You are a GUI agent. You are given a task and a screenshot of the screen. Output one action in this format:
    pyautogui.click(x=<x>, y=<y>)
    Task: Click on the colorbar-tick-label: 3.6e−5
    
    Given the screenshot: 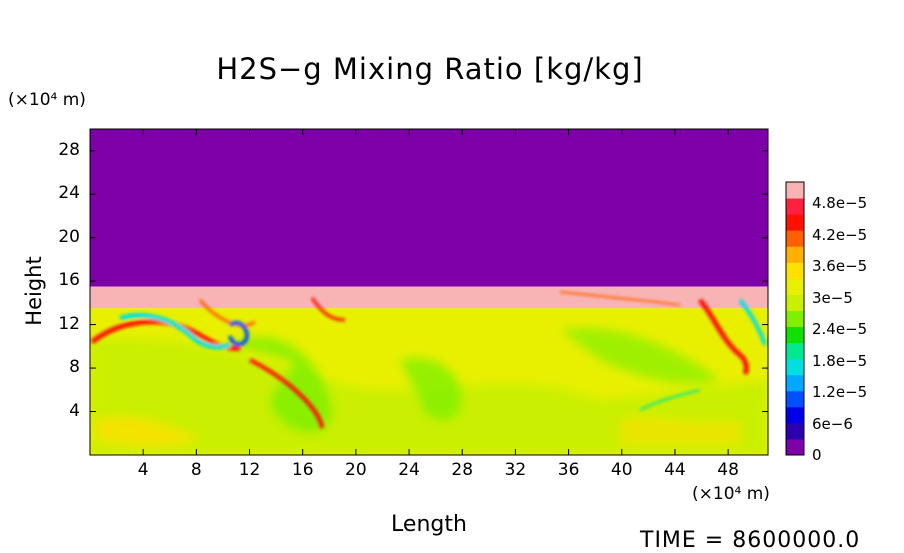 What is the action you would take?
    pyautogui.click(x=840, y=266)
    